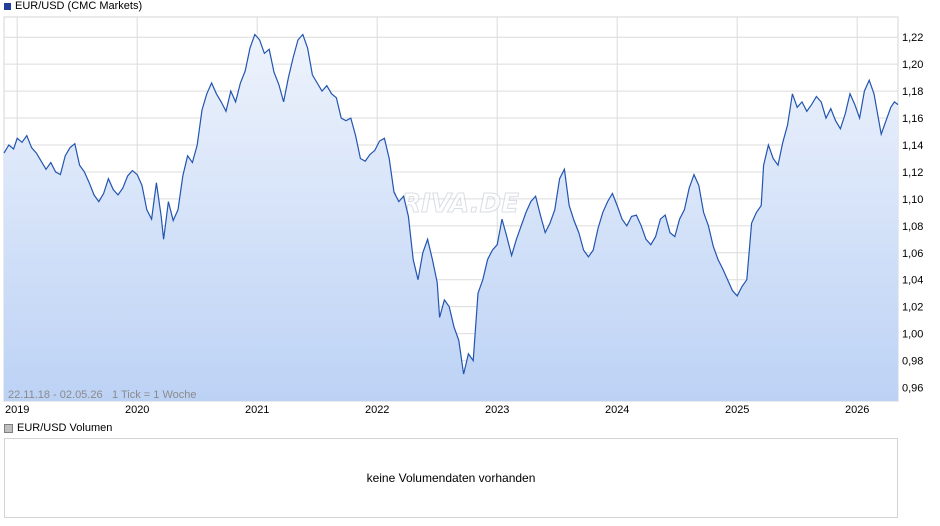 This screenshot has height=526, width=940. I want to click on x-tick-label: 2019, so click(17, 410).